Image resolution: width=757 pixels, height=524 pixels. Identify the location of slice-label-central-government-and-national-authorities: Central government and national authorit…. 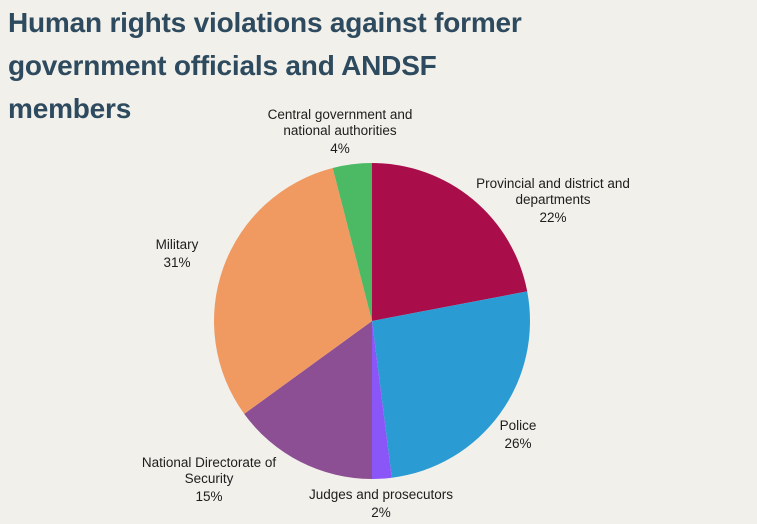
(340, 132).